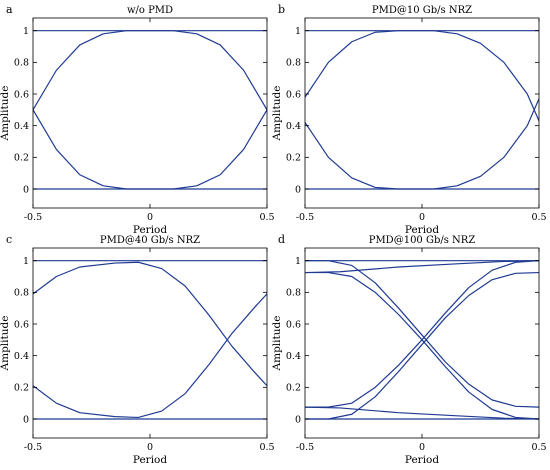  What do you see at coordinates (422, 240) in the screenshot?
I see `panel-title: PMD@100 Gb/s NRZ` at bounding box center [422, 240].